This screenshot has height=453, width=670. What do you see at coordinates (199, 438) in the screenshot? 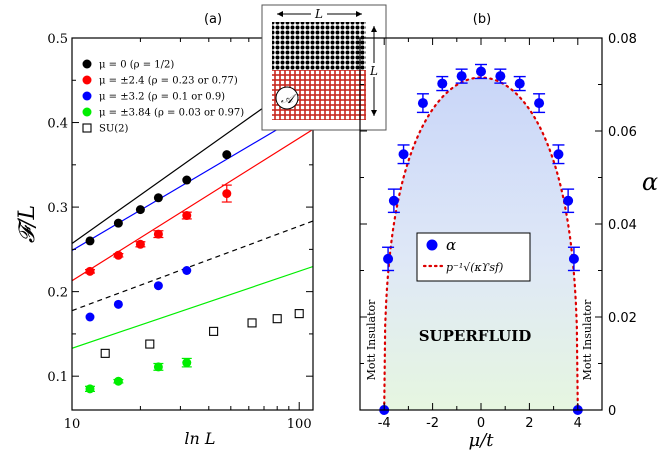
I see `panel-a-xlabel: ln L` at bounding box center [199, 438].